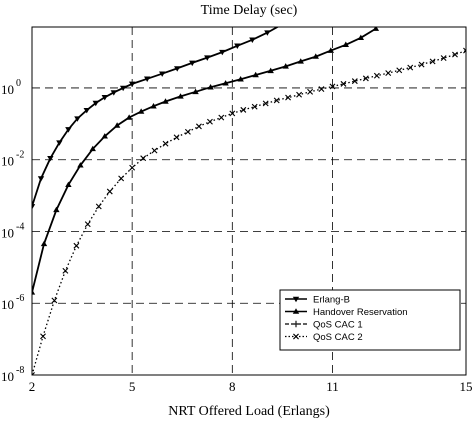 The height and width of the screenshot is (421, 474). I want to click on legend-label-0: Erlang-B, so click(331, 300).